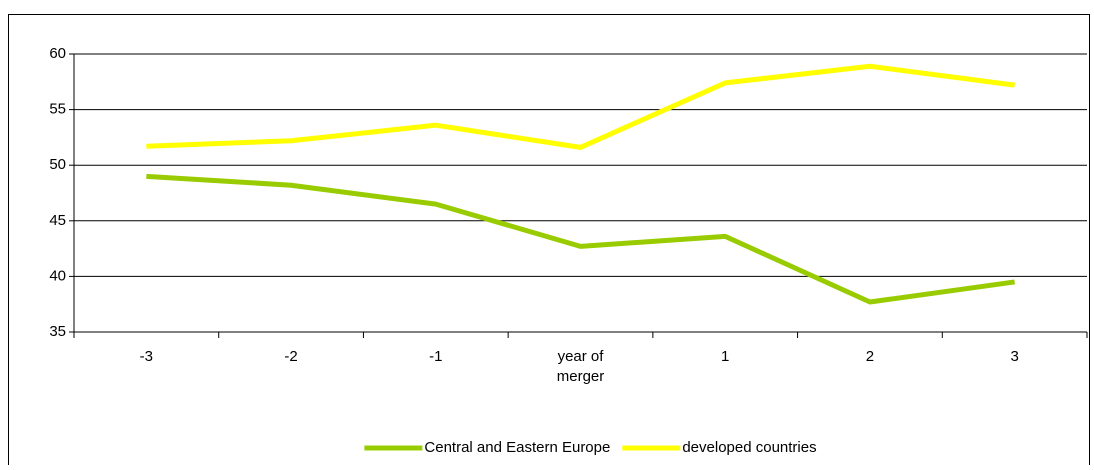  I want to click on x-tick-label: 2, so click(870, 356).